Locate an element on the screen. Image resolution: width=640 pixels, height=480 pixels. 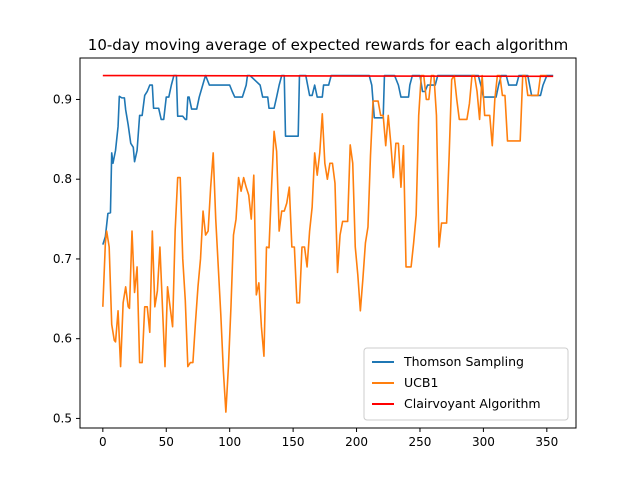
y-tick-label-3: 0.8 is located at coordinates (62, 179).